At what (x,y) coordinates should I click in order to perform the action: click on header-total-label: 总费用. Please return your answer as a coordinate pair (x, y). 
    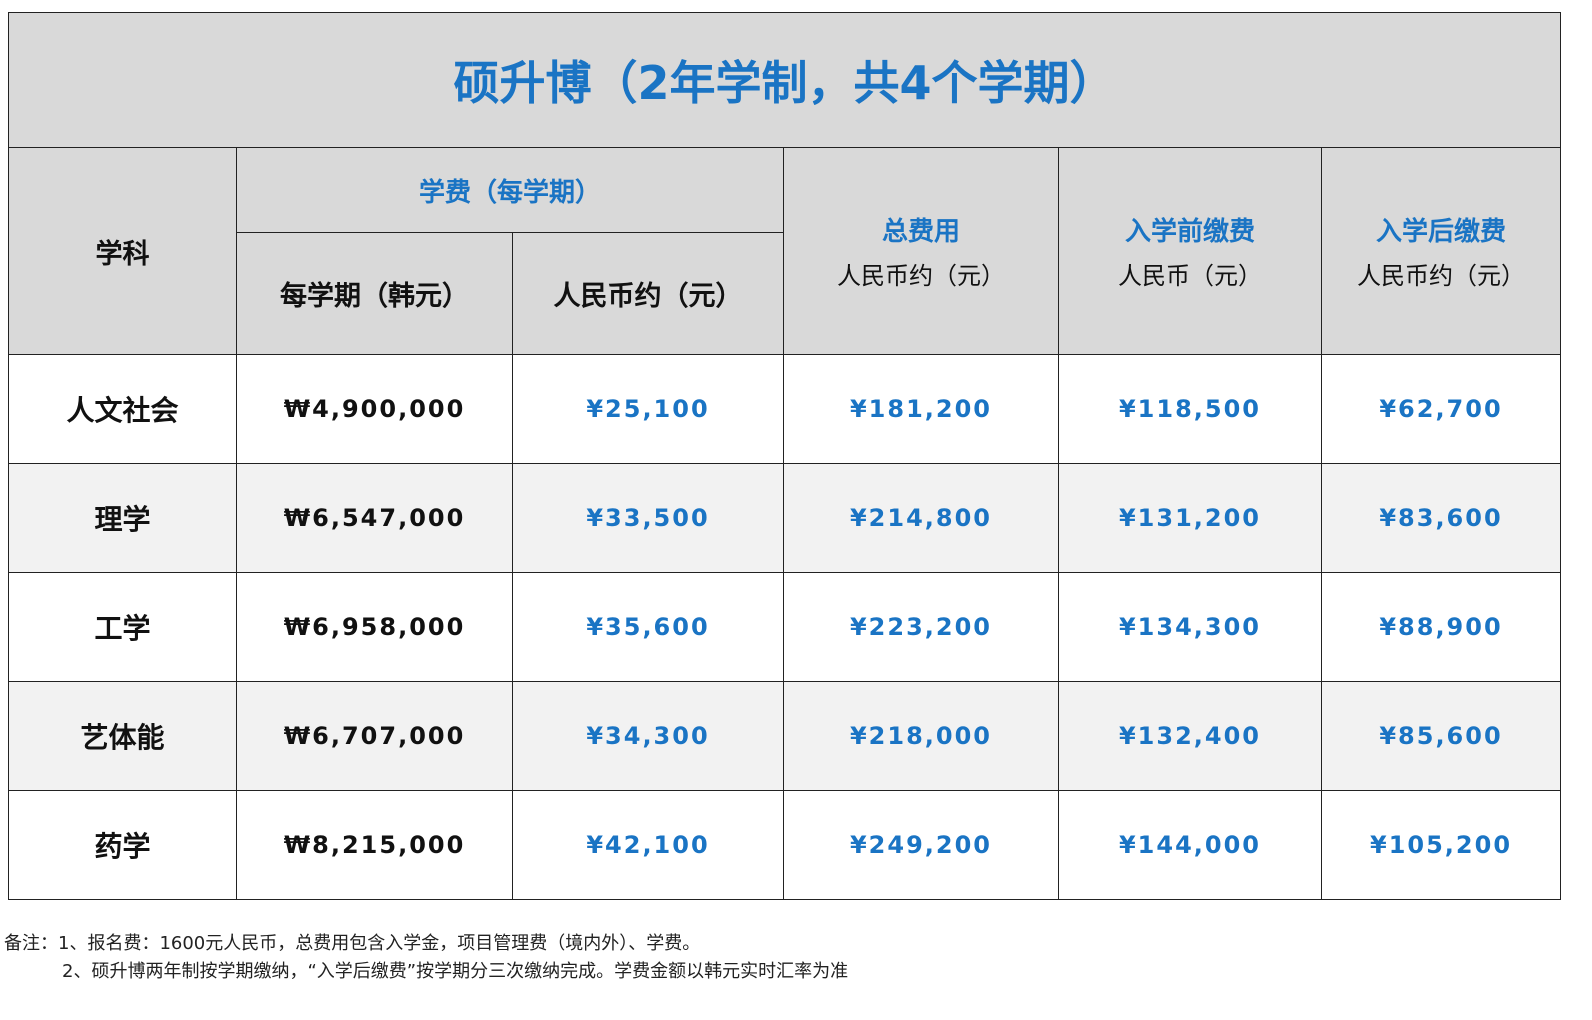
    Looking at the image, I should click on (920, 232).